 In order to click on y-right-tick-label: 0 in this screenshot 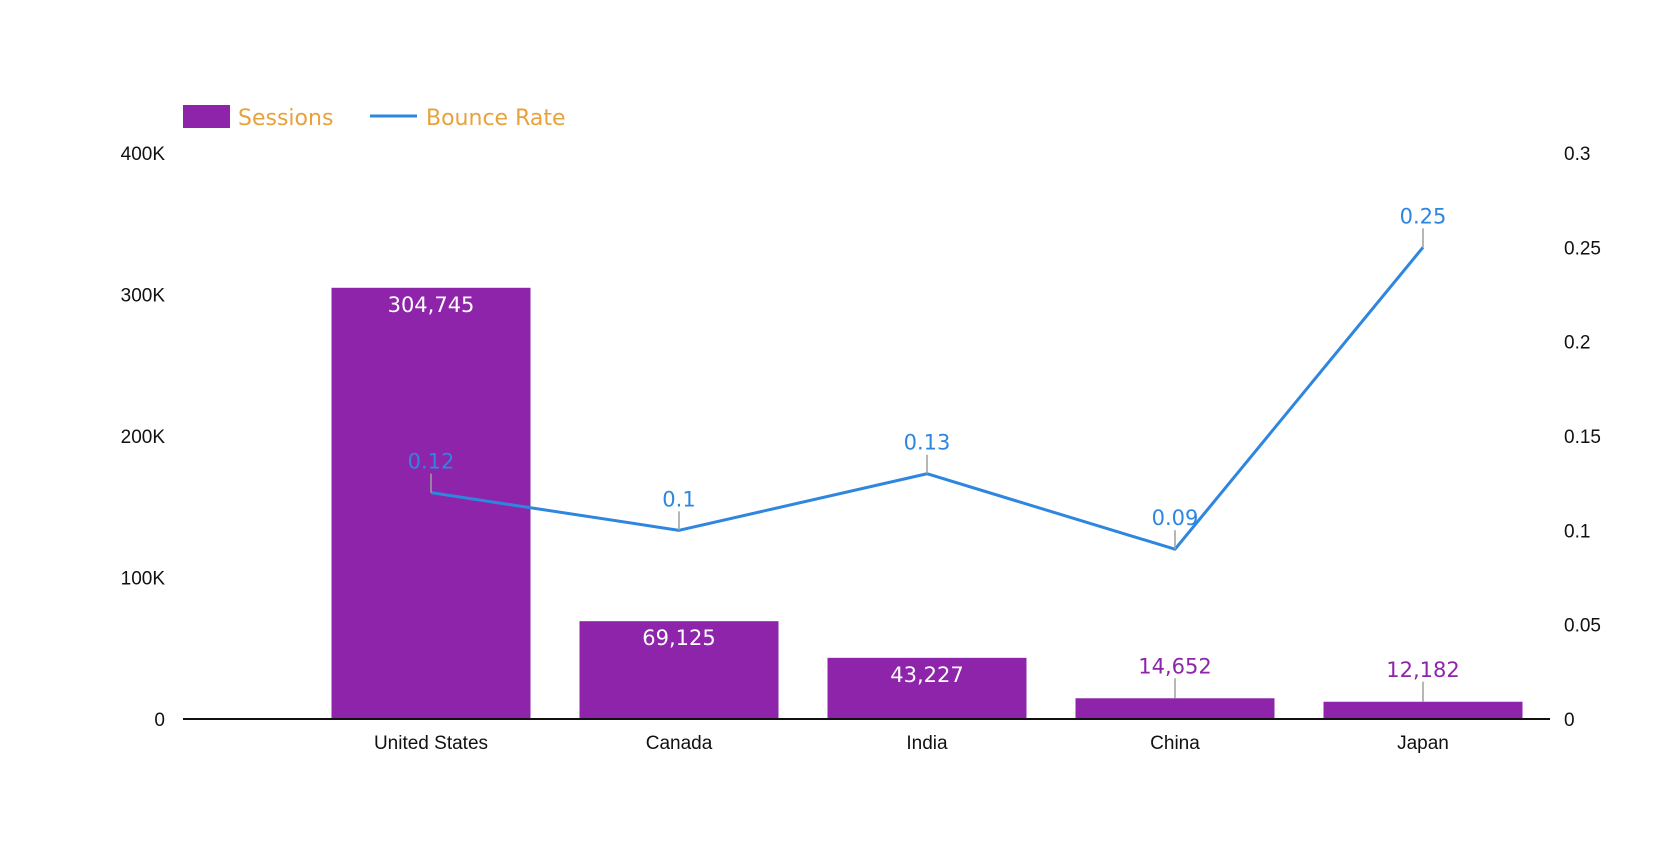, I will do `click(1569, 720)`.